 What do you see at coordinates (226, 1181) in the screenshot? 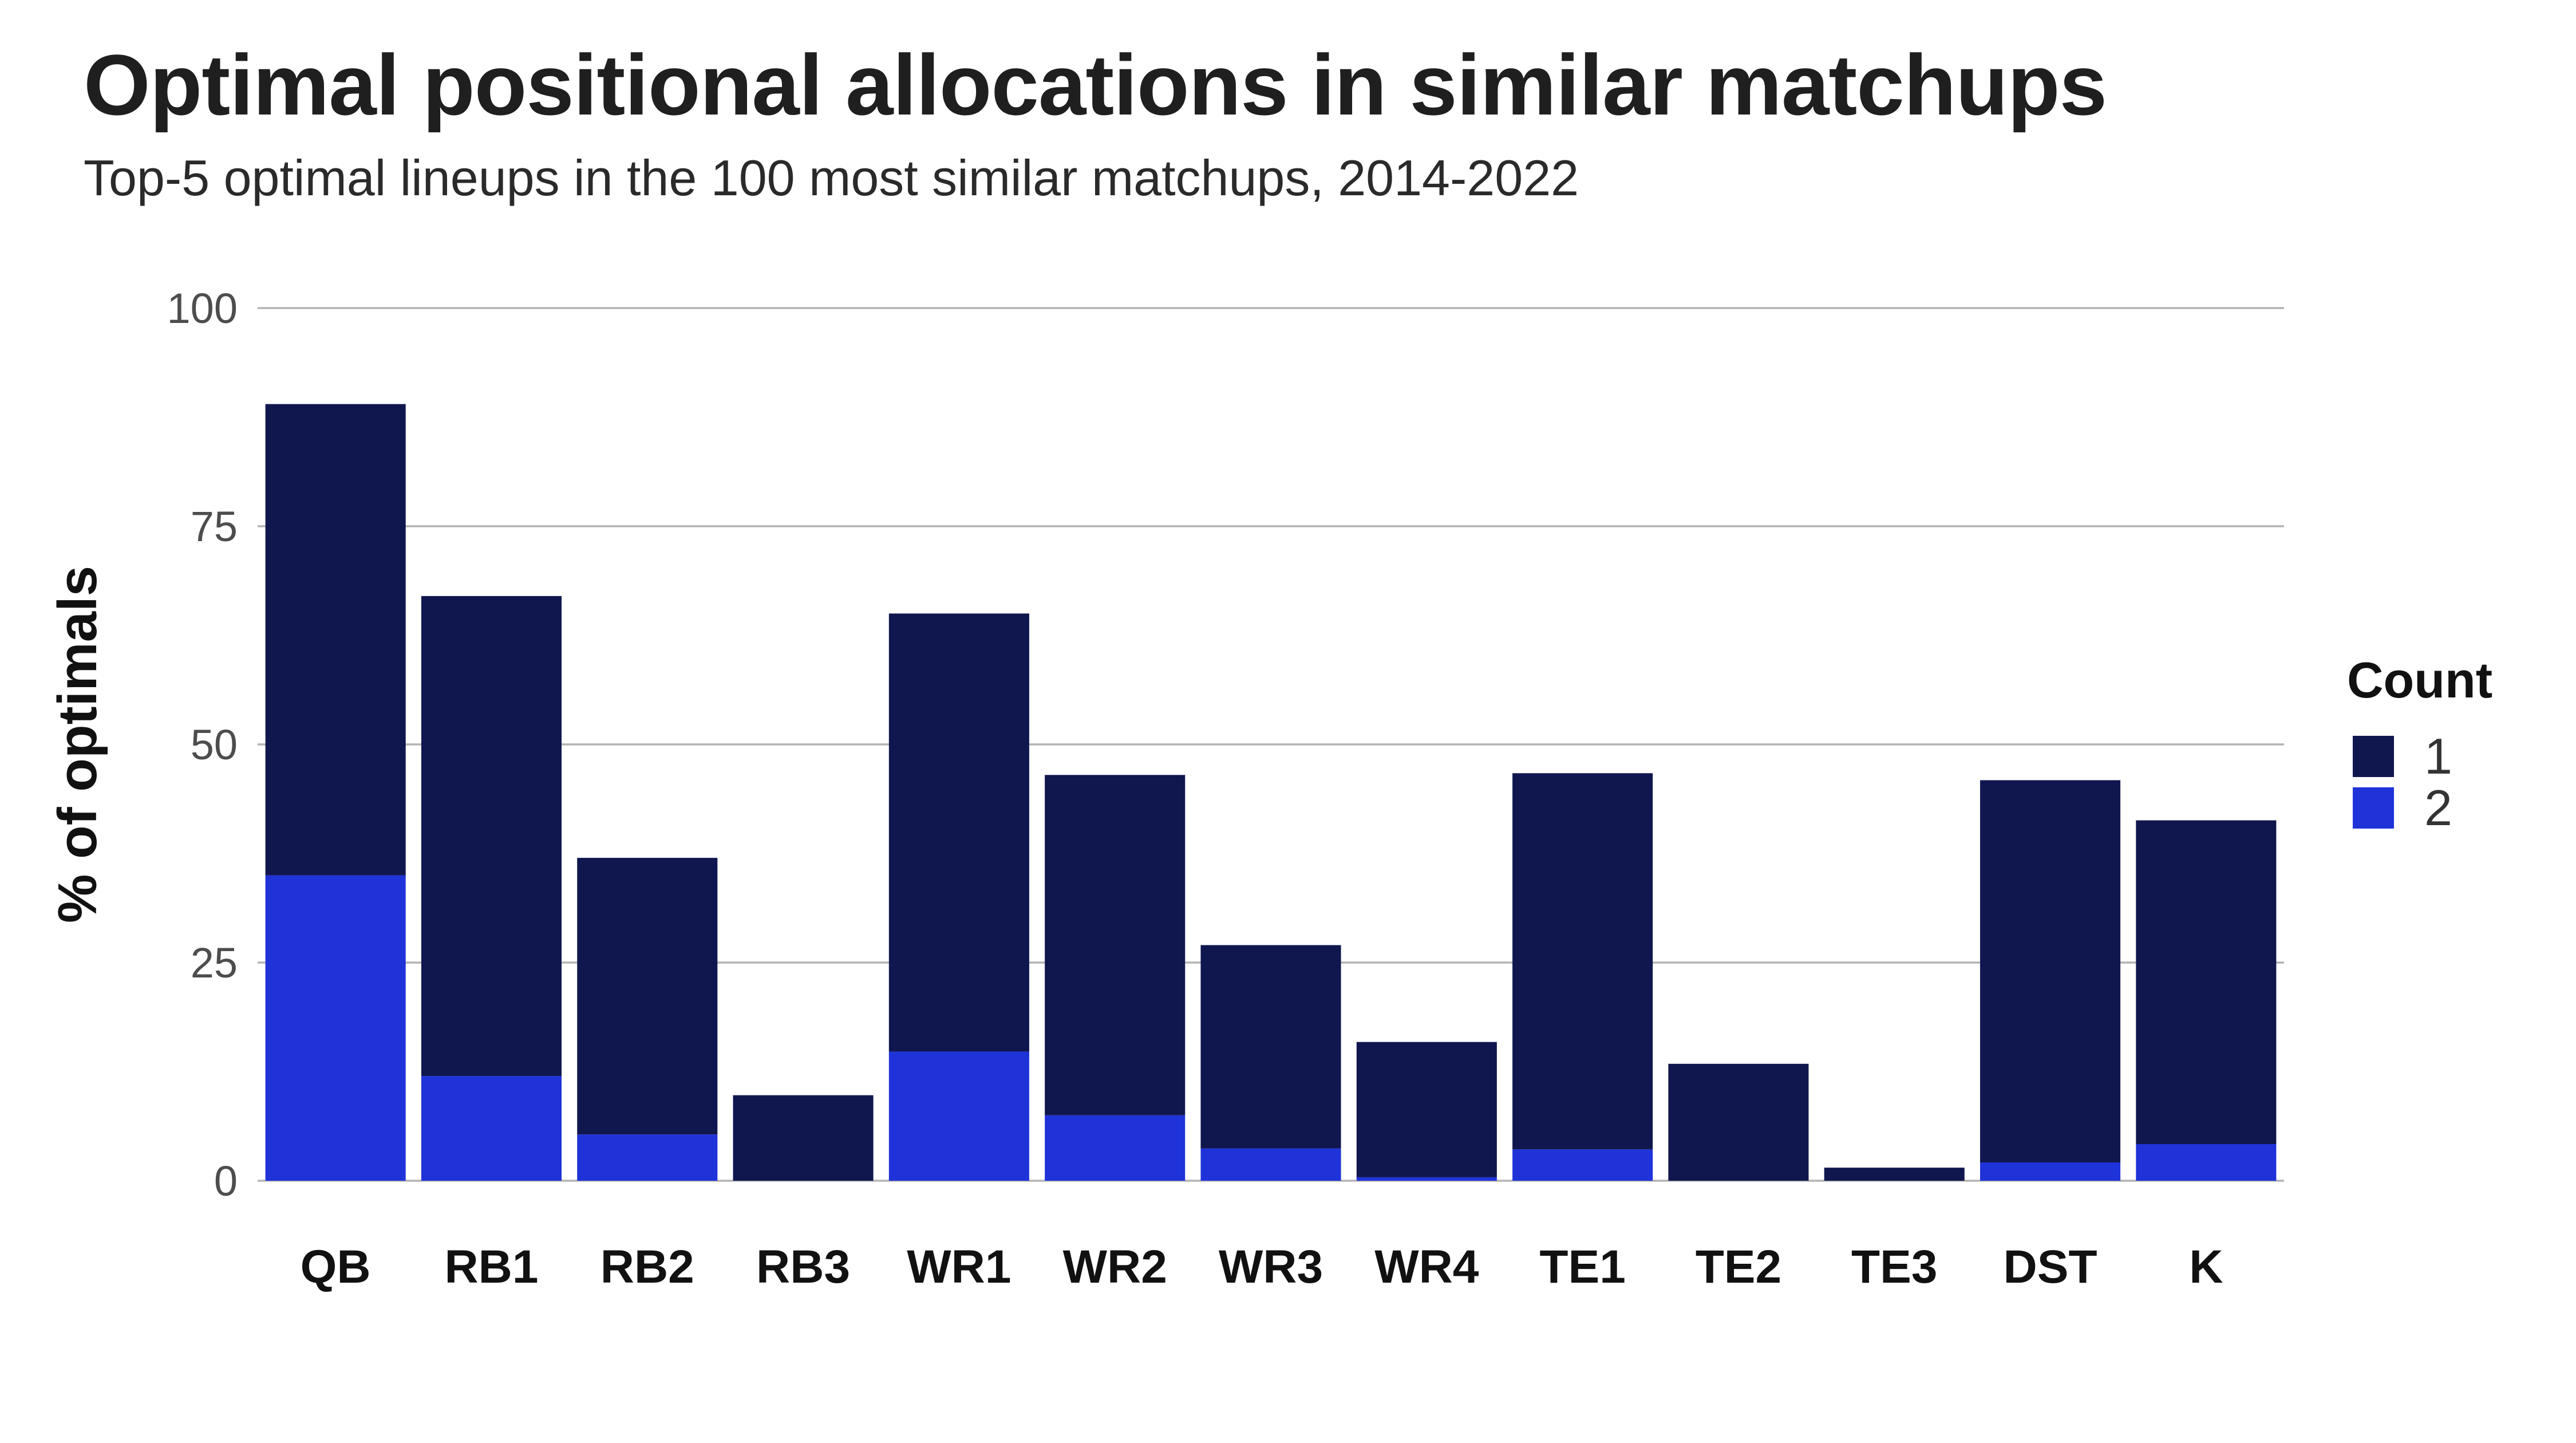
I see `y-tick-label: 0` at bounding box center [226, 1181].